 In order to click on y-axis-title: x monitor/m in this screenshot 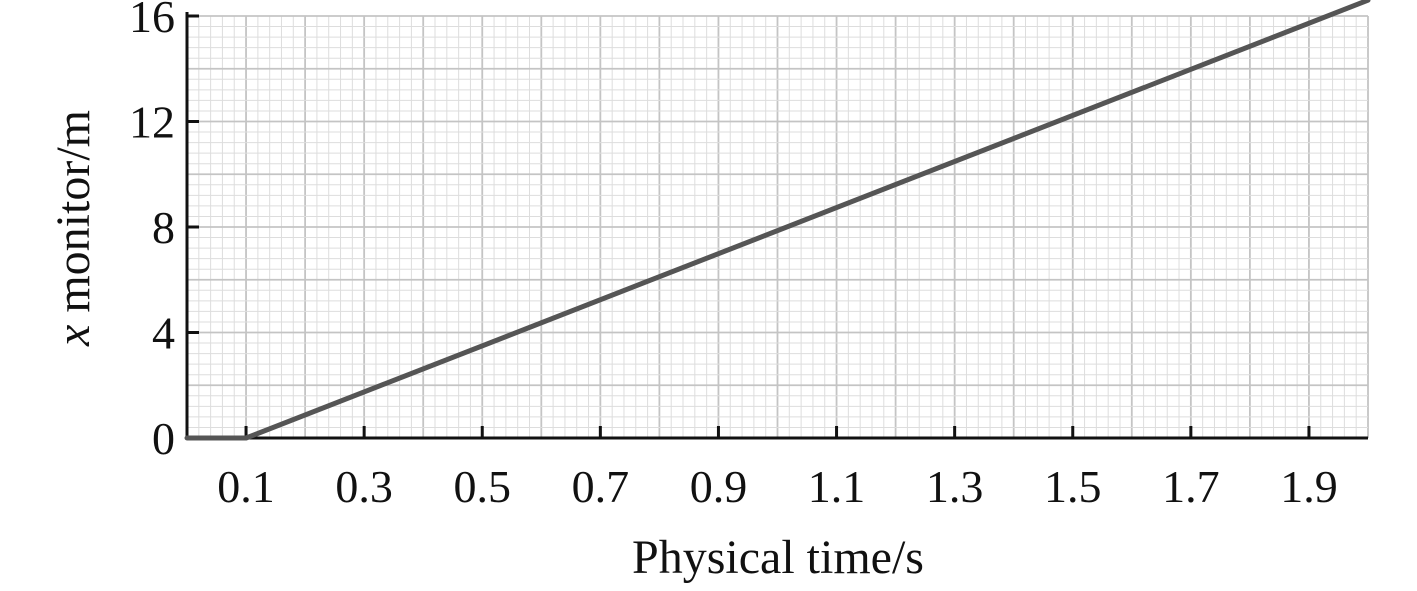, I will do `click(73, 228)`.